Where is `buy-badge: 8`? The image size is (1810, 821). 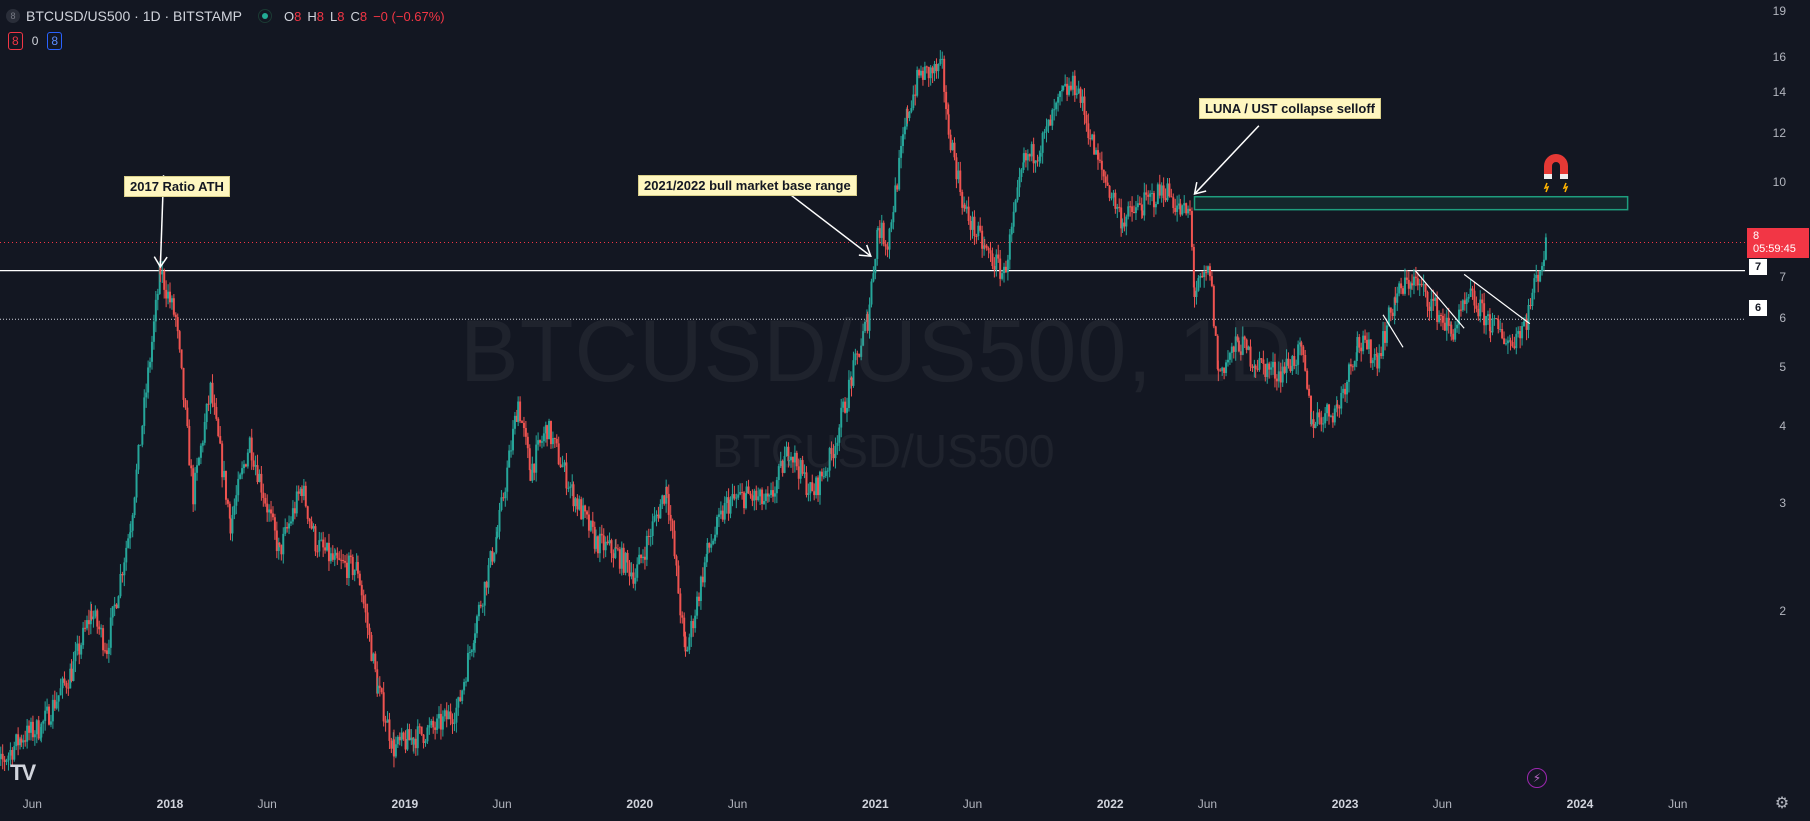
buy-badge: 8 is located at coordinates (55, 41).